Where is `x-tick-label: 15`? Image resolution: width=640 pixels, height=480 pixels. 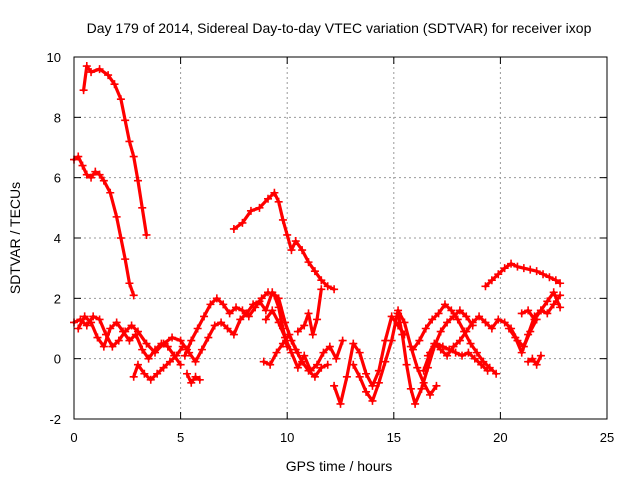
x-tick-label: 15 is located at coordinates (394, 437).